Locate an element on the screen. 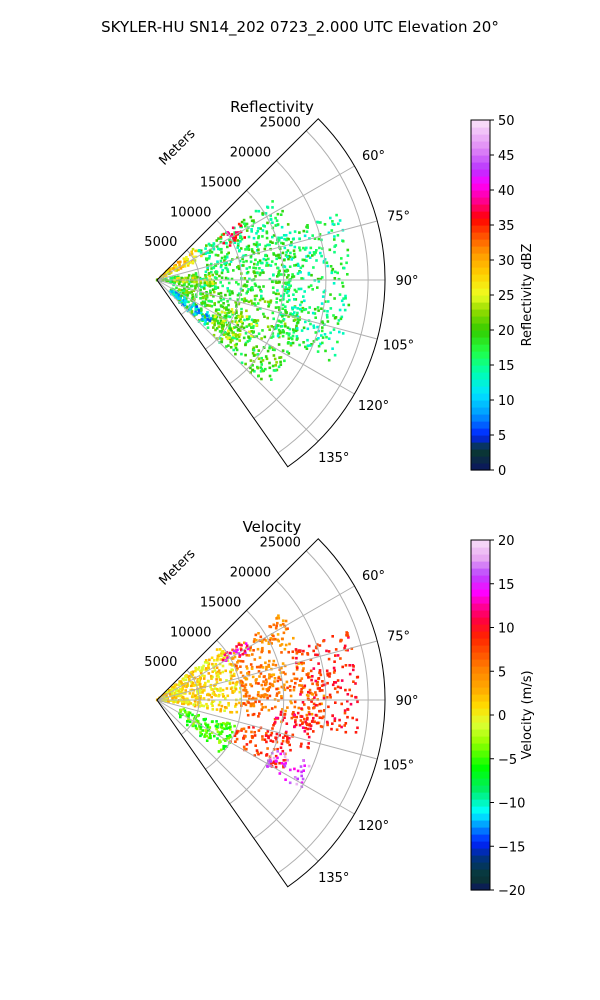  sector-outline is located at coordinates (271, 293).